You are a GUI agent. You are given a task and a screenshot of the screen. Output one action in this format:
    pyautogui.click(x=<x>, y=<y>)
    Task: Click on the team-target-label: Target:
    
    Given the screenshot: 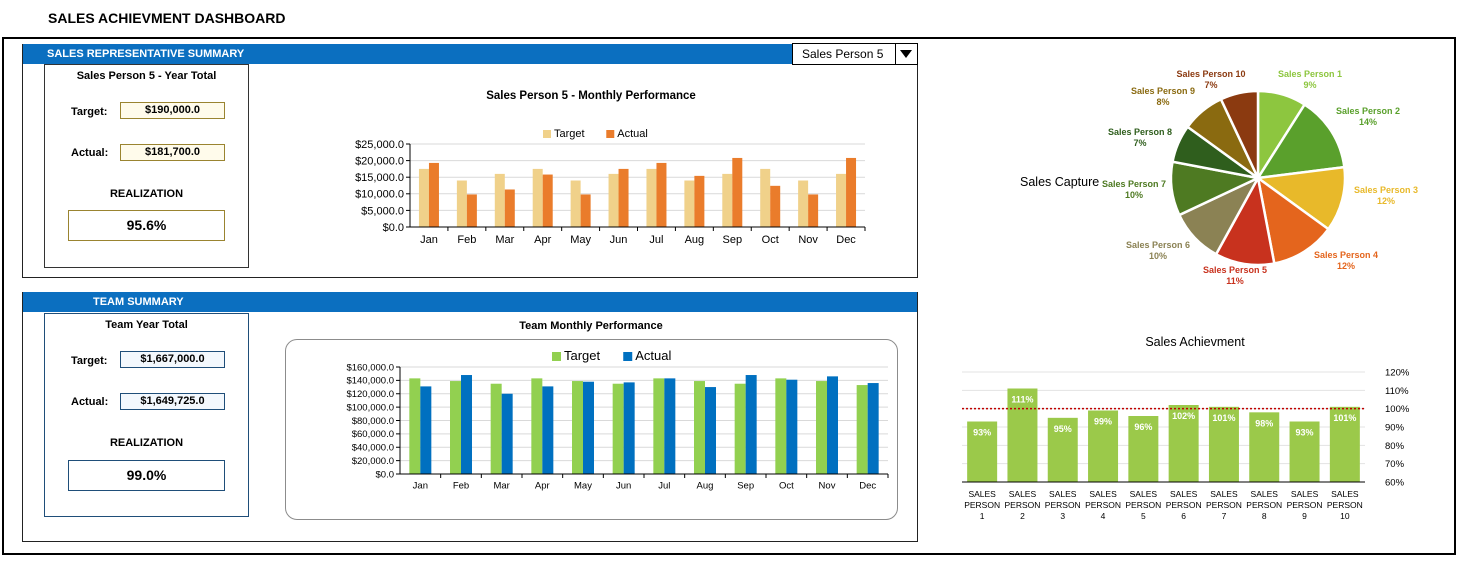 What is the action you would take?
    pyautogui.click(x=89, y=361)
    